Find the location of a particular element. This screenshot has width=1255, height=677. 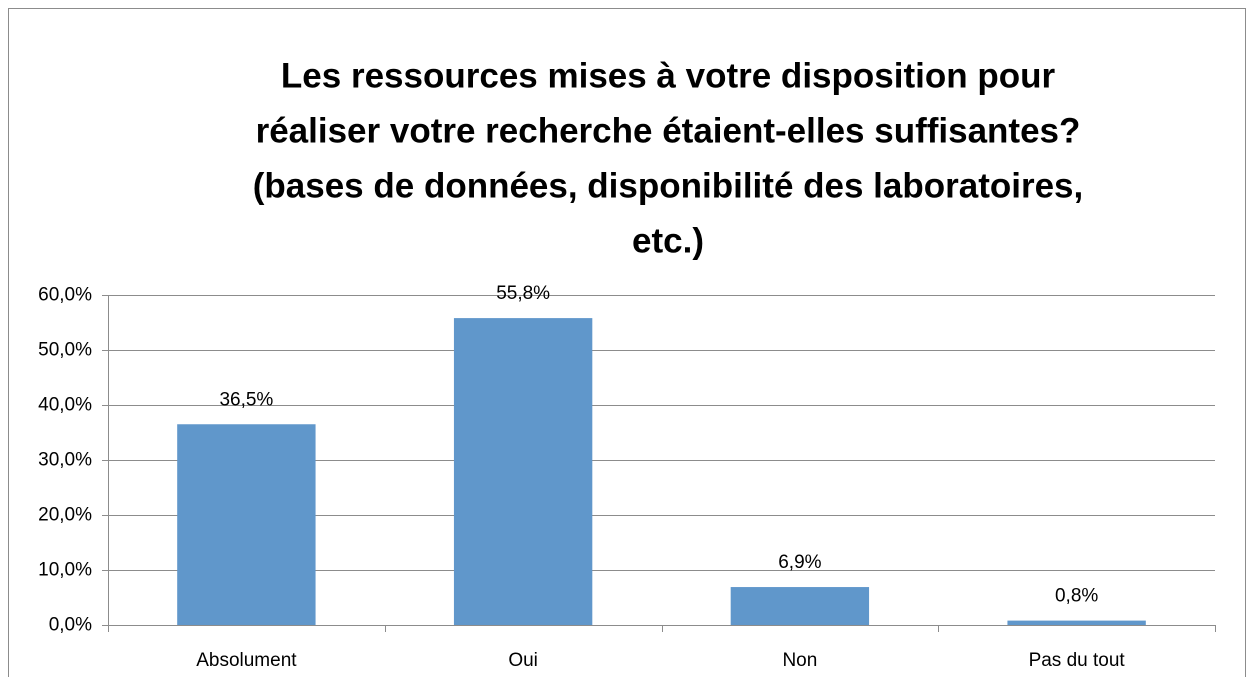

x-tick-label: Non is located at coordinates (799, 660).